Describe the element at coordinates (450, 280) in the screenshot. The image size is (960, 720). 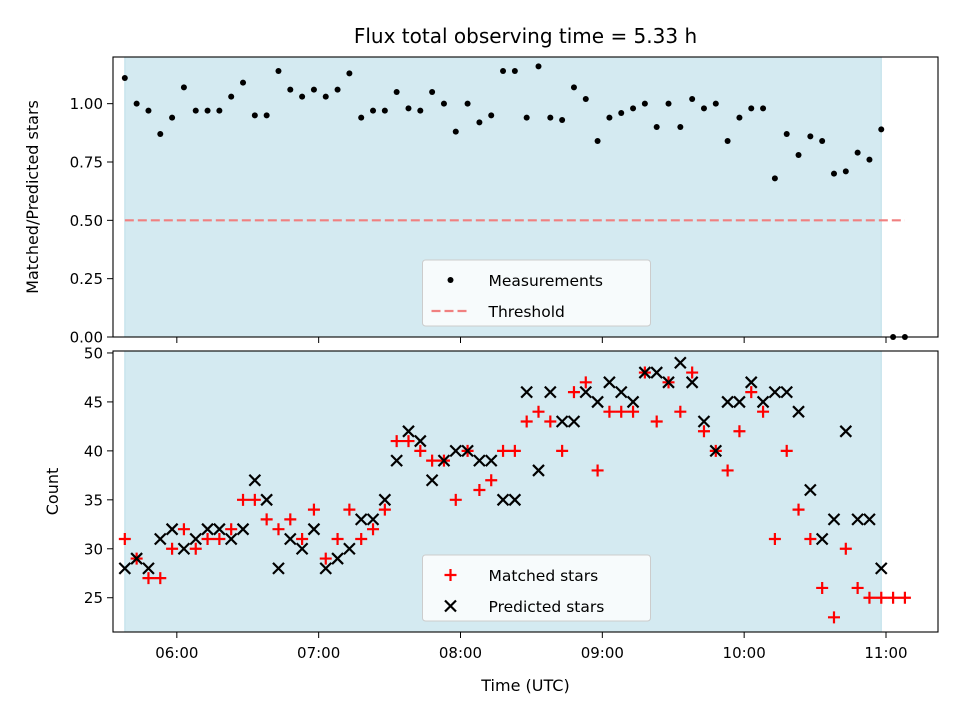
I see `legend-swatch` at that location.